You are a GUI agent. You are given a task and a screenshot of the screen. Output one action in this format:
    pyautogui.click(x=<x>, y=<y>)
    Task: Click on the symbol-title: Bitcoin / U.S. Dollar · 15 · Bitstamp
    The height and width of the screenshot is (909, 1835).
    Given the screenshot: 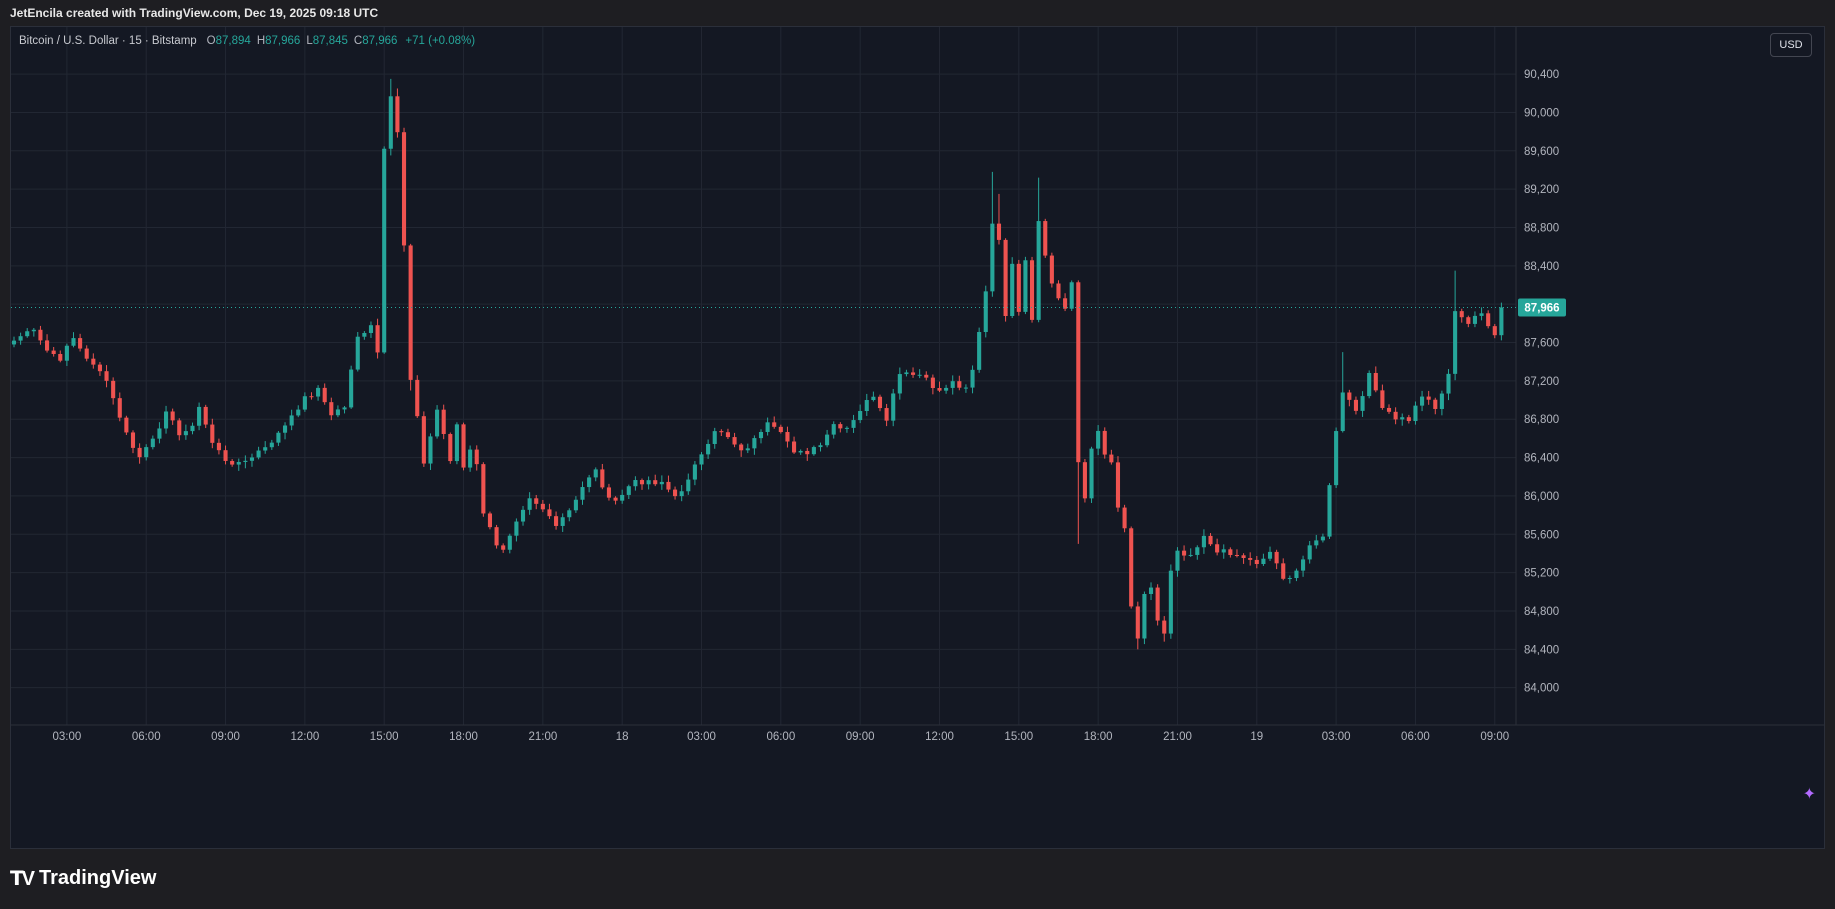 What is the action you would take?
    pyautogui.click(x=108, y=41)
    